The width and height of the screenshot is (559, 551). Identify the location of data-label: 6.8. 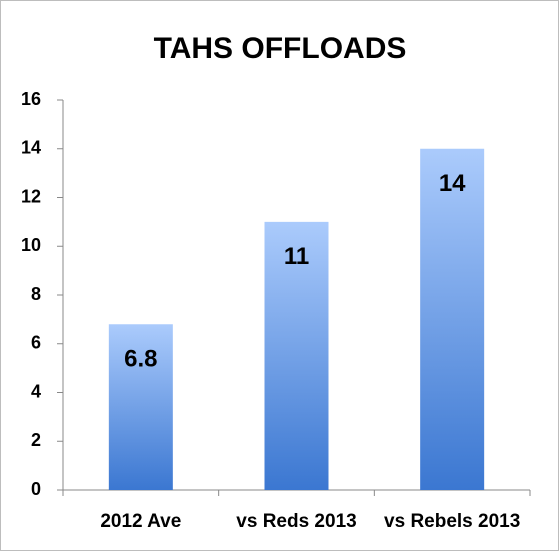
(140, 359).